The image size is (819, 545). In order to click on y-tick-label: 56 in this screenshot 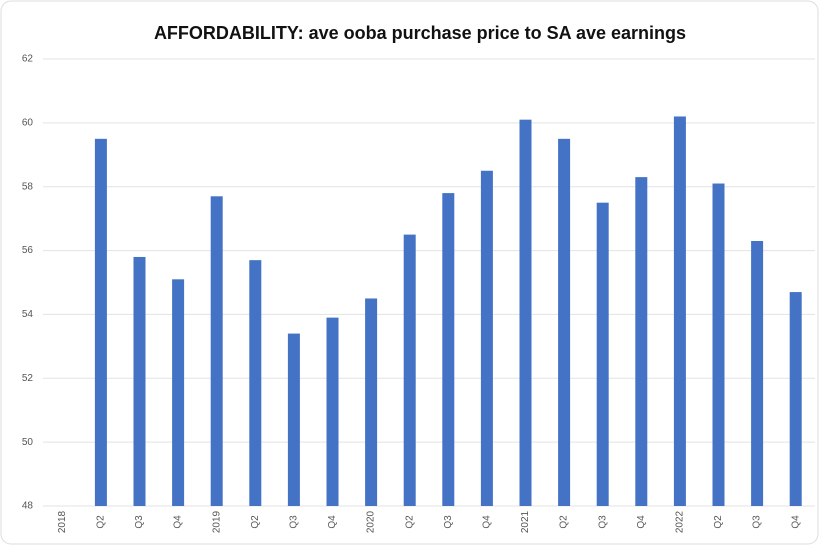, I will do `click(28, 250)`.